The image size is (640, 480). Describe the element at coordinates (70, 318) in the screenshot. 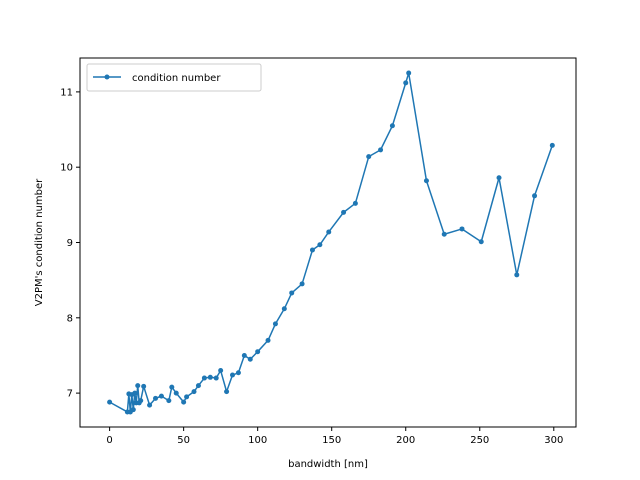

I see `y-tick-label: 8` at that location.